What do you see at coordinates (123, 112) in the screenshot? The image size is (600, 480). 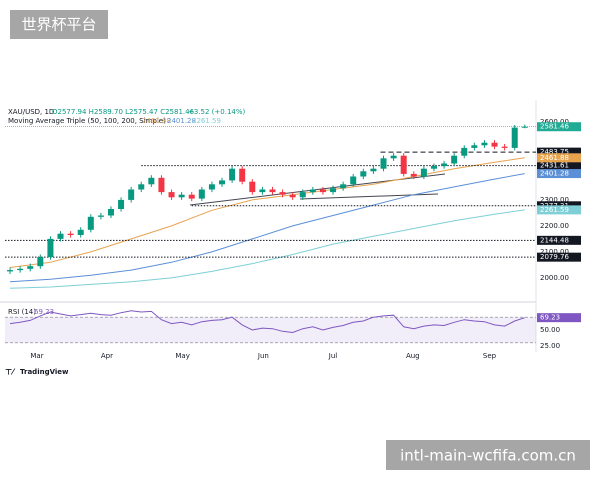 I see `ohlc: O2577.94 H2589.70 L2575.47 C2581.46` at bounding box center [123, 112].